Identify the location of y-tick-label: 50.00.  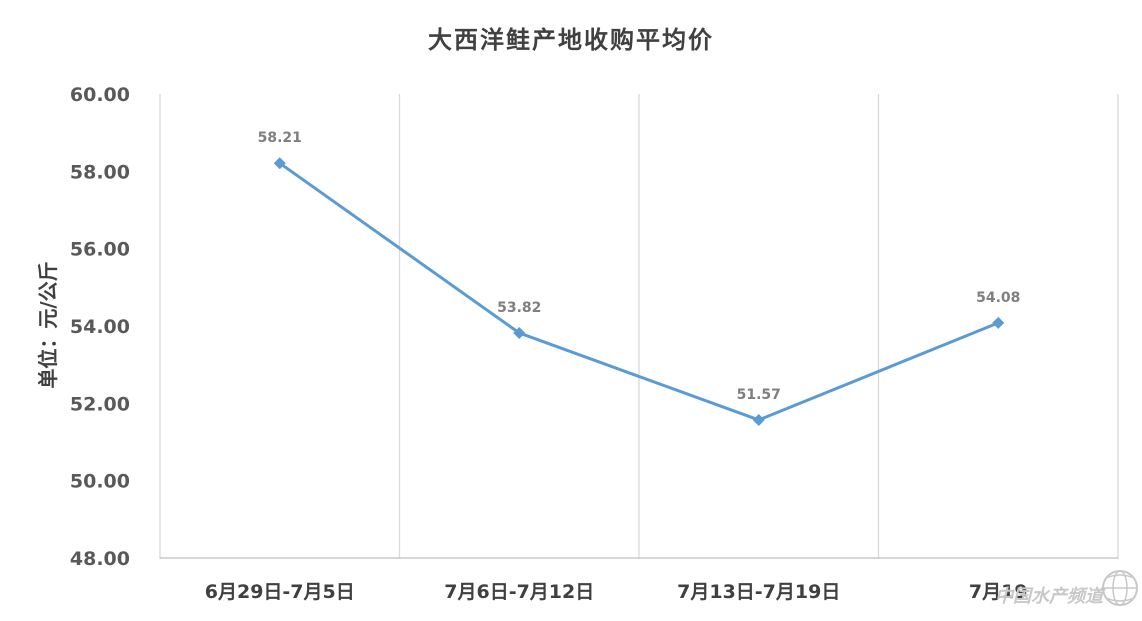
(100, 482).